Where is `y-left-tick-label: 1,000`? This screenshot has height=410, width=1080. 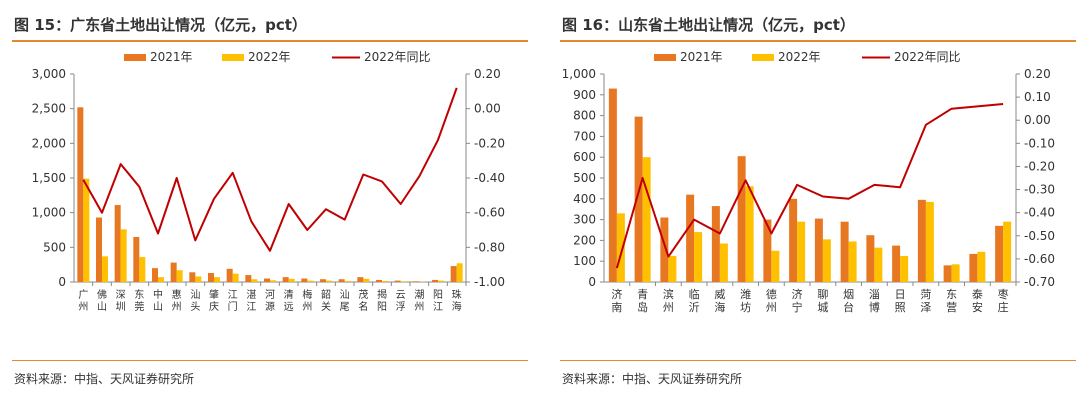 y-left-tick-label: 1,000 is located at coordinates (49, 213).